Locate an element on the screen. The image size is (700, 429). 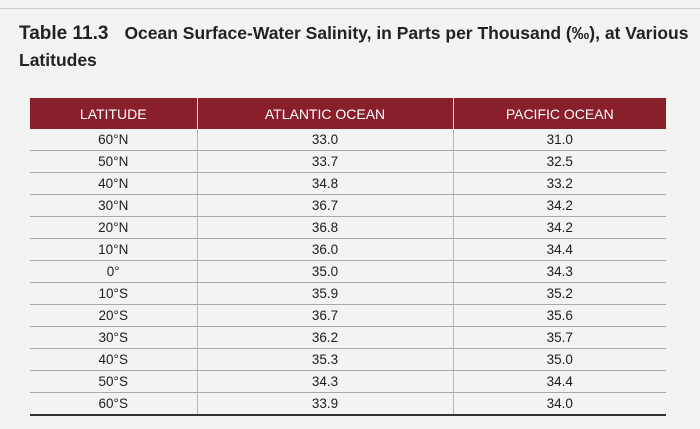
latitude-cell: 60°S is located at coordinates (114, 404).